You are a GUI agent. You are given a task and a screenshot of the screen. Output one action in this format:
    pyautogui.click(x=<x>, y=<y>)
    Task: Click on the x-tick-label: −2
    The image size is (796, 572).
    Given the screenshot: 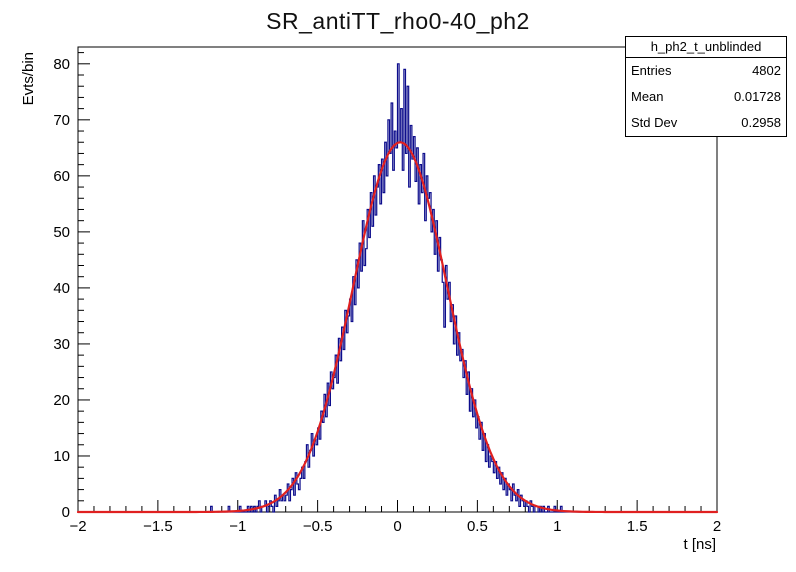 What is the action you would take?
    pyautogui.click(x=77, y=526)
    